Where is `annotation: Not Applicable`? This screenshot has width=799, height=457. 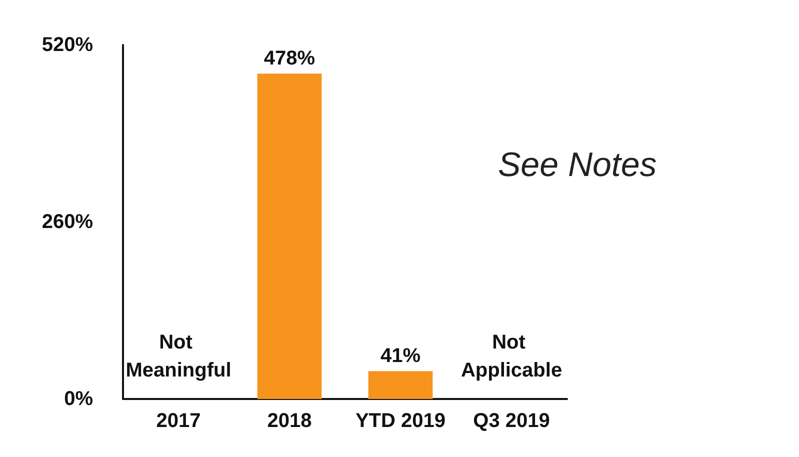 annotation: Not Applicable is located at coordinates (511, 357).